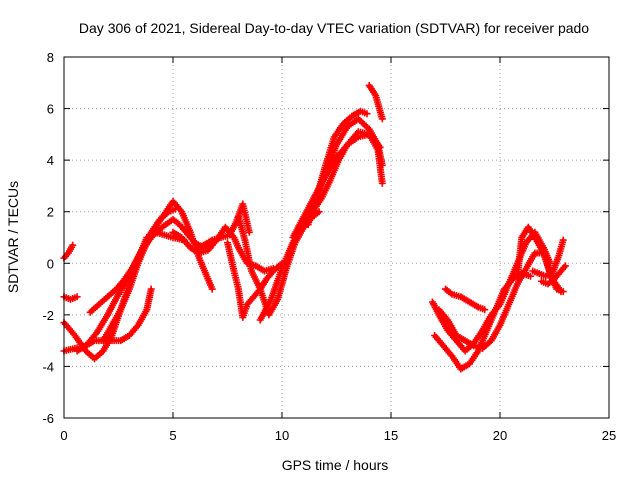 This screenshot has height=480, width=640. What do you see at coordinates (50, 57) in the screenshot?
I see `y-tick-label: 8` at bounding box center [50, 57].